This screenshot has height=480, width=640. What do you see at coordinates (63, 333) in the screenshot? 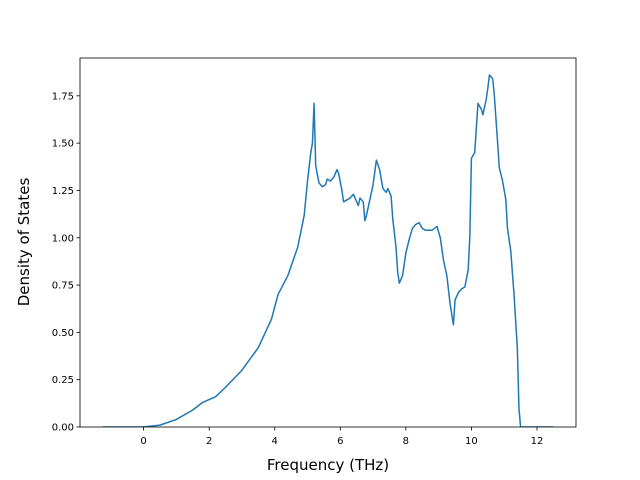
I see `y-tick-label: 0.50` at bounding box center [63, 333].